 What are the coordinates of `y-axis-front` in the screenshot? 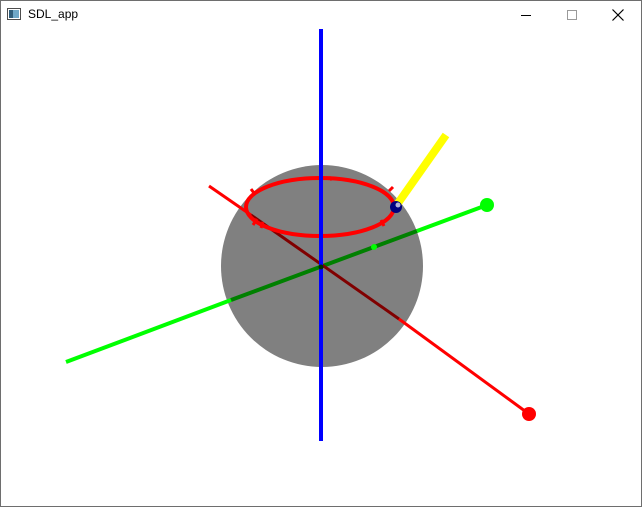 It's located at (148, 331).